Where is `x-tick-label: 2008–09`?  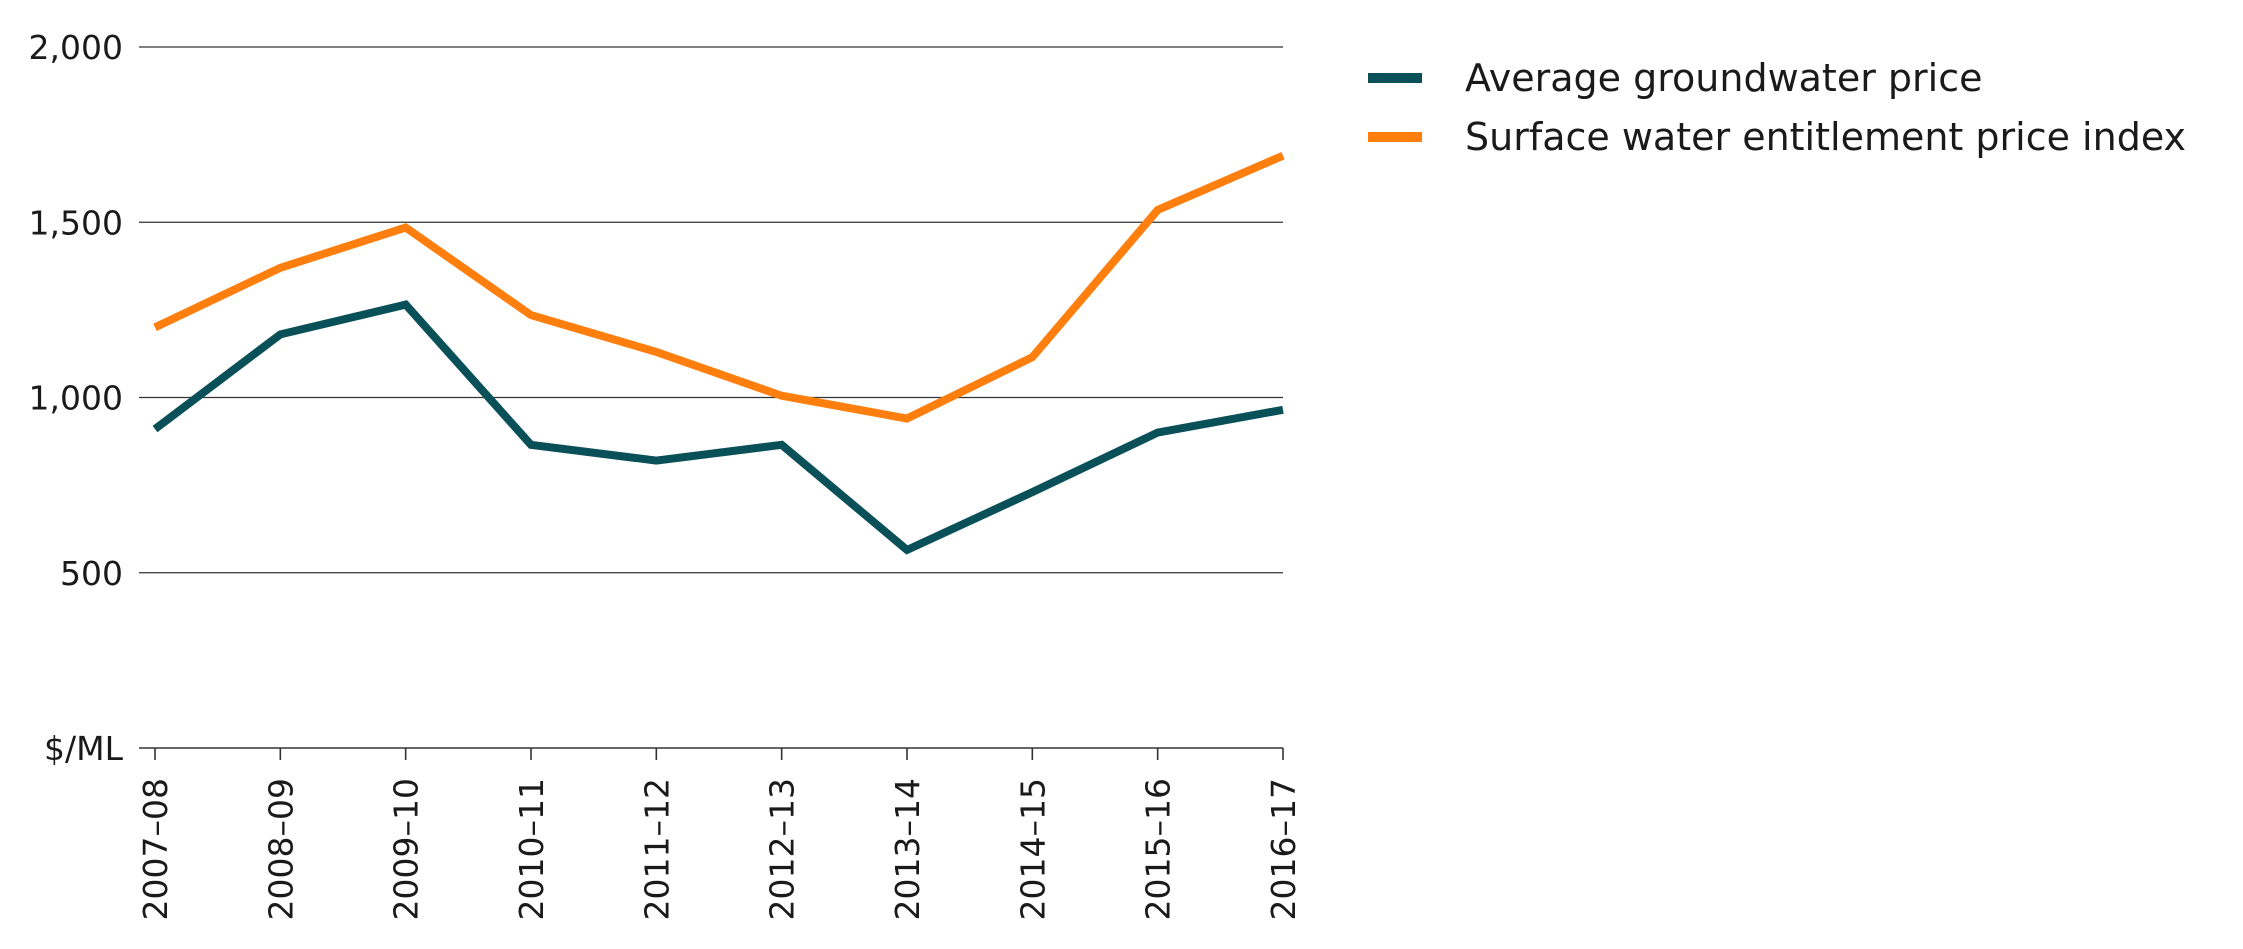
x-tick-label: 2008–09 is located at coordinates (280, 849).